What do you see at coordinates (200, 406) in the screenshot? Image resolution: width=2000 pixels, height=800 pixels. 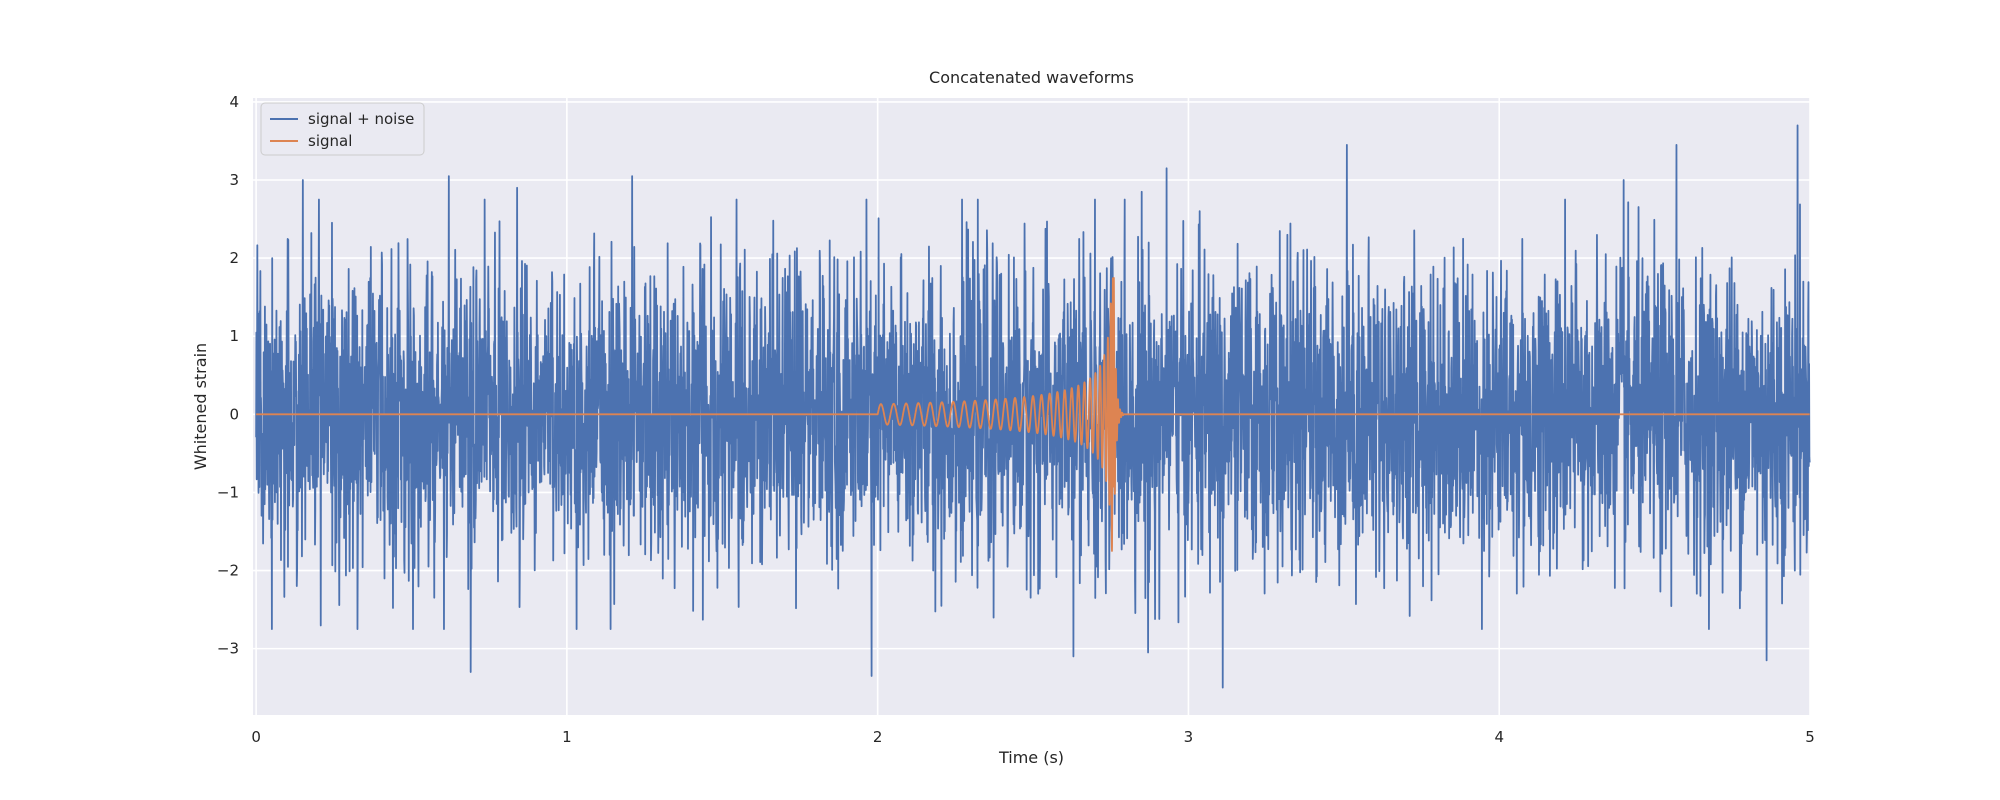 I see `y-axis-label: Whitened strain` at bounding box center [200, 406].